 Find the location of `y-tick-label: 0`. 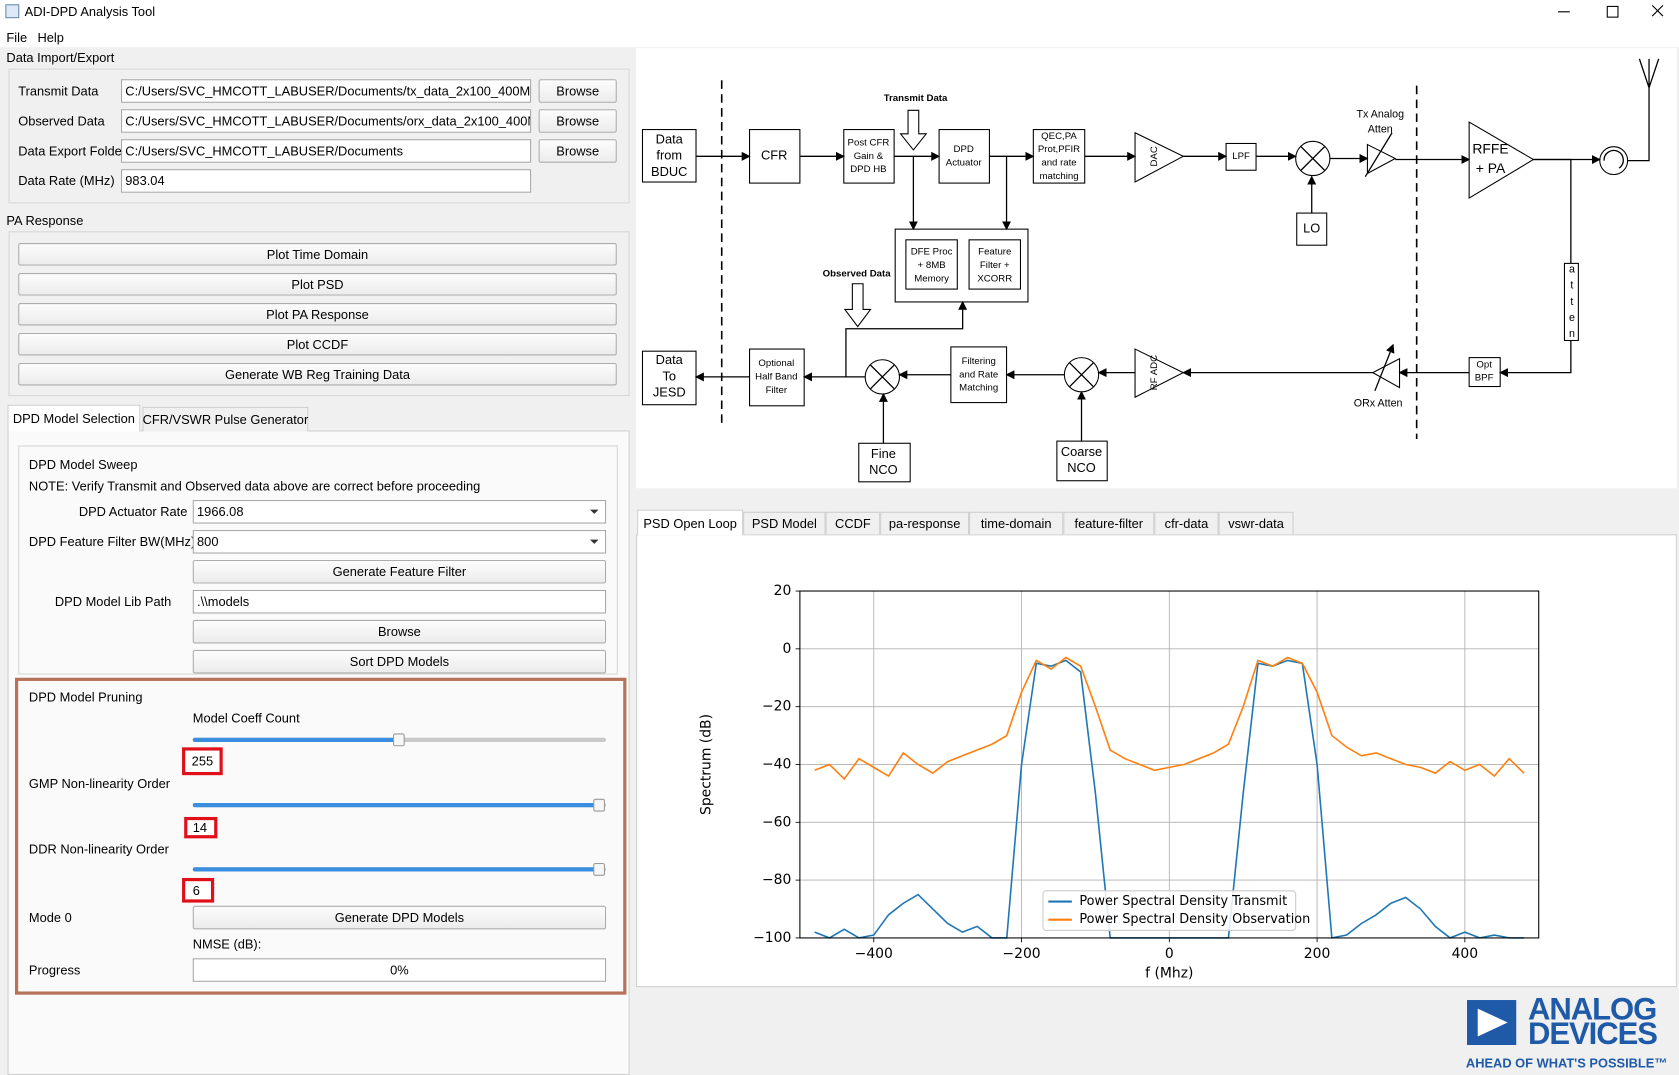

y-tick-label: 0 is located at coordinates (786, 649).